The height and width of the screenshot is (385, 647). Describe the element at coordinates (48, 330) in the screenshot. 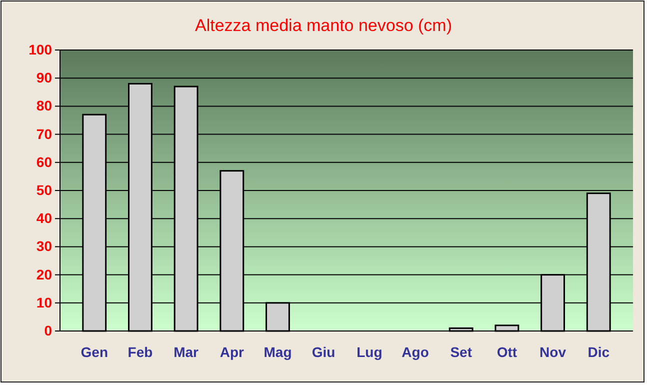

I see `y-tick-label: 0` at that location.